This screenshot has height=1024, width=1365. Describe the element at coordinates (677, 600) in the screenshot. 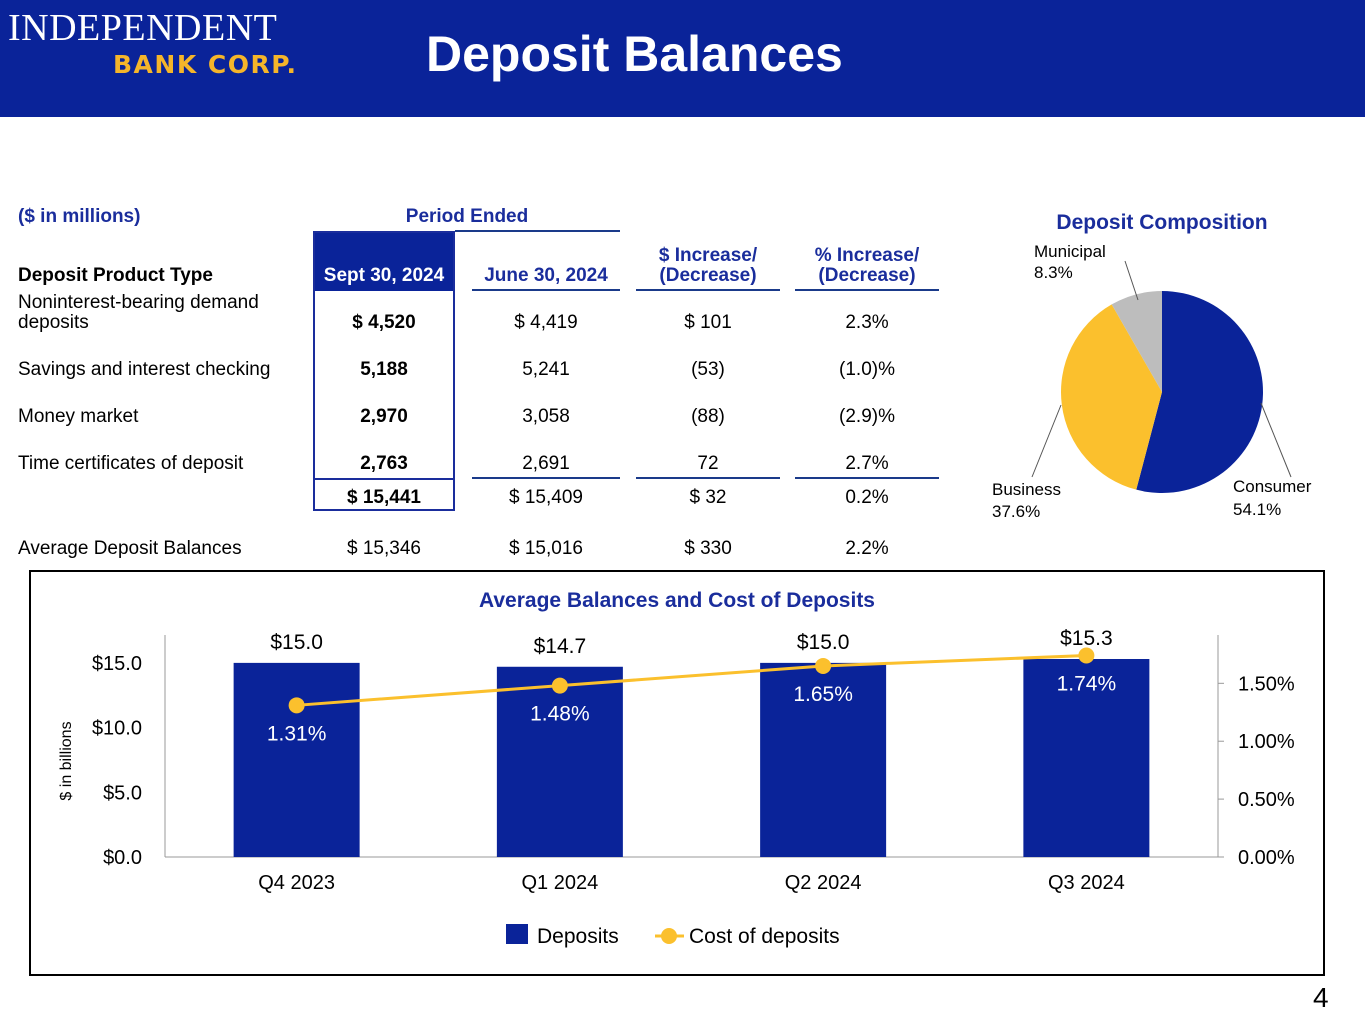

I see `bar-chart-title: Average Balances and Cost of Deposits` at that location.